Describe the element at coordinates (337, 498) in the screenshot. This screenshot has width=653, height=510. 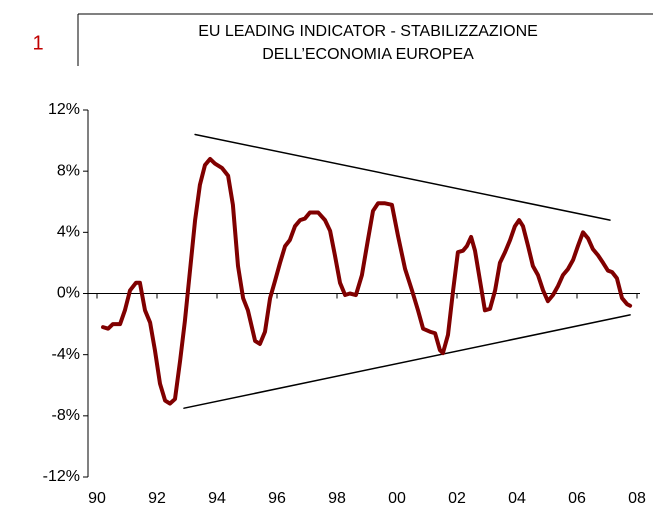
I see `x-tick-label: 98` at that location.